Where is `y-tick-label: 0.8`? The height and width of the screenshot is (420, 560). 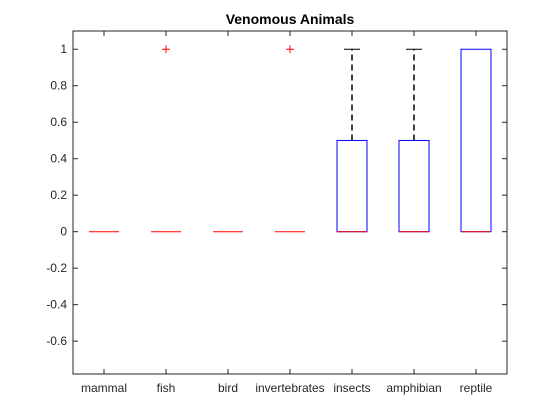
y-tick-label: 0.8 is located at coordinates (58, 86).